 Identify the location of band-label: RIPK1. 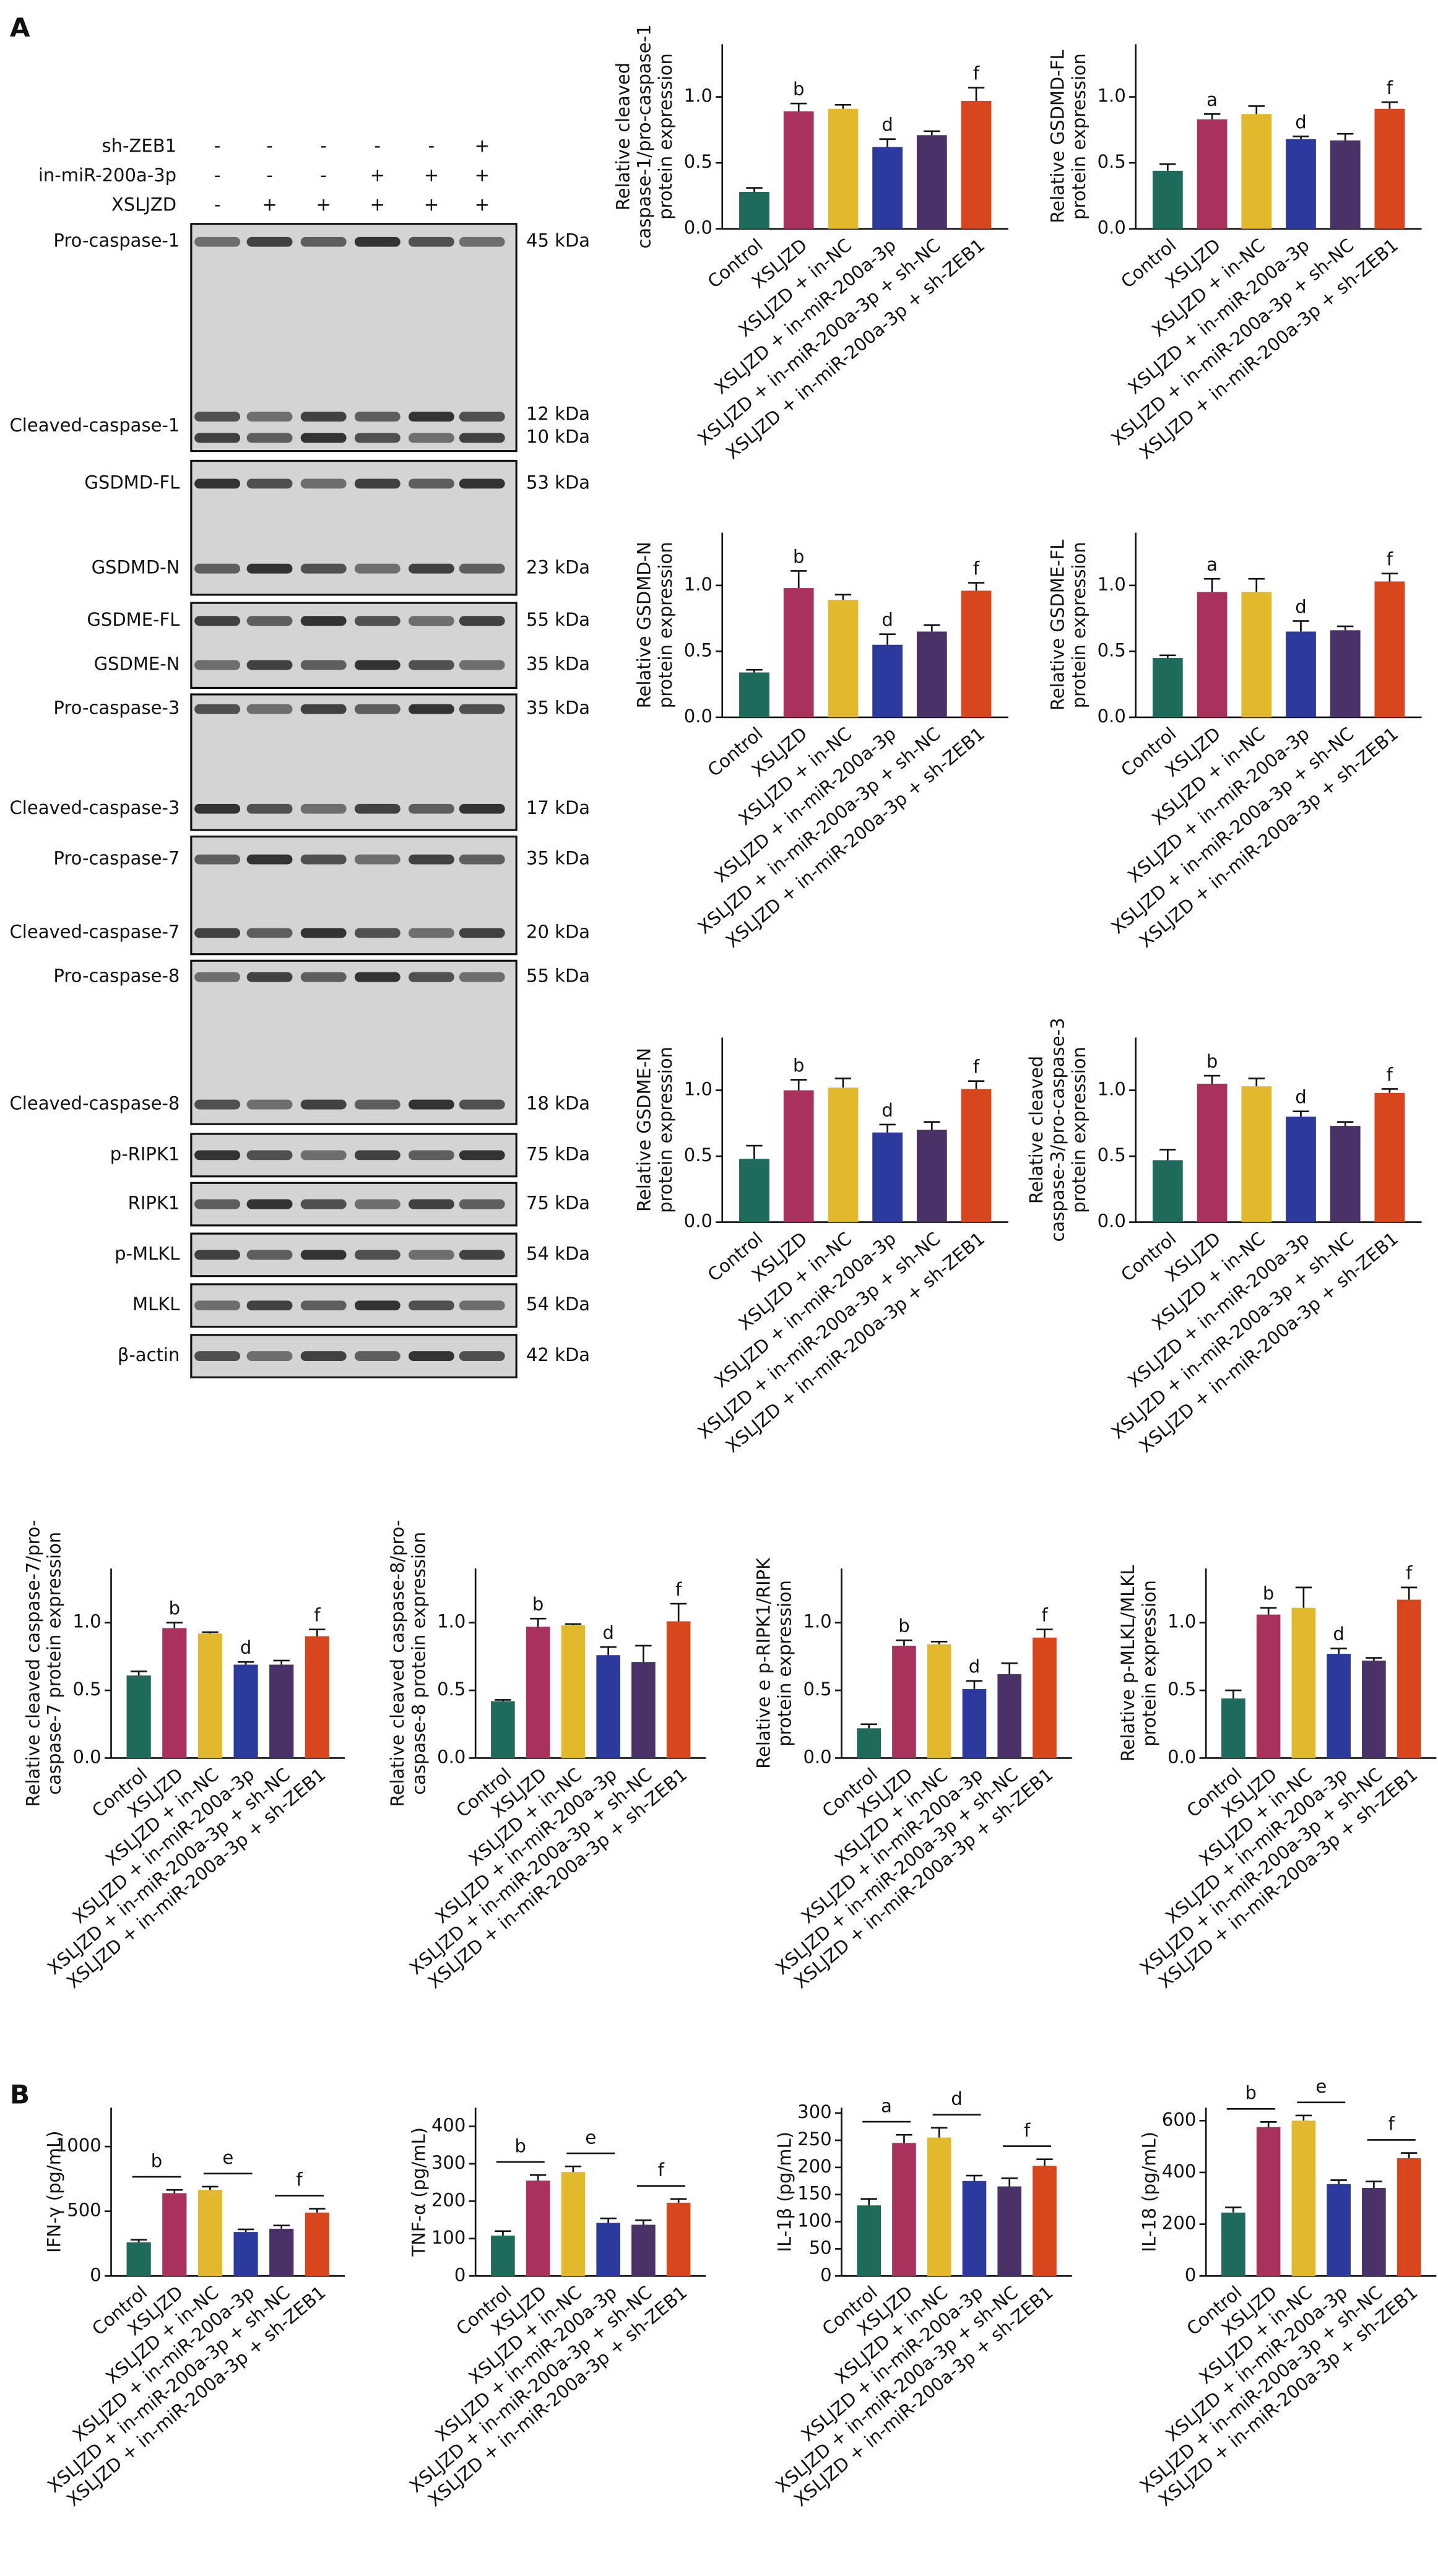
(154, 1203).